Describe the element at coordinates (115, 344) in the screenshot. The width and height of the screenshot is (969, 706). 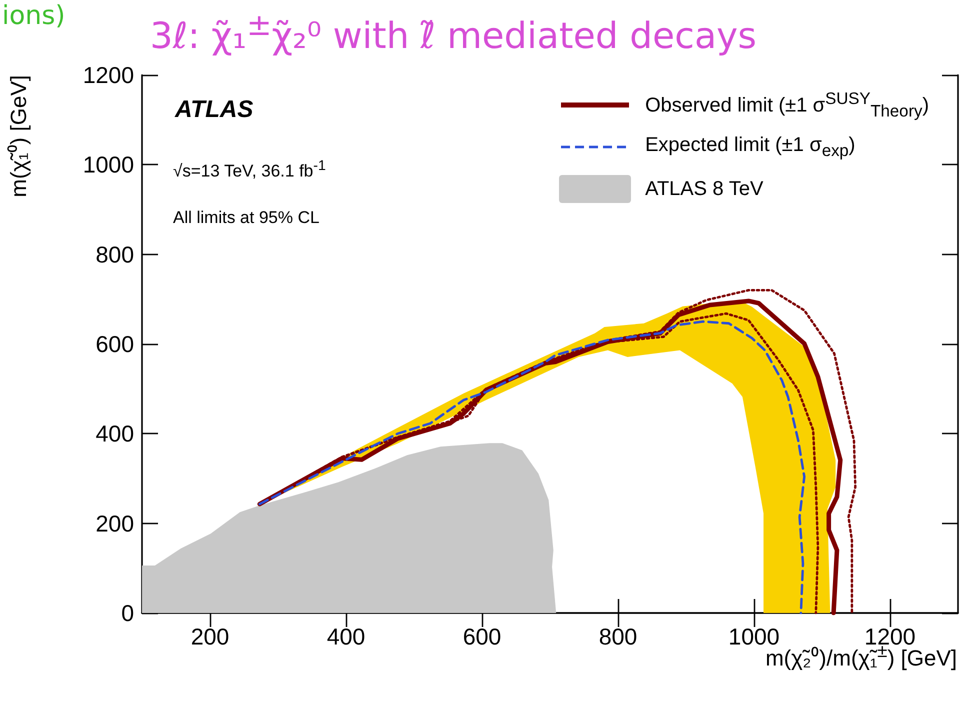
I see `y-tick-label: 600` at that location.